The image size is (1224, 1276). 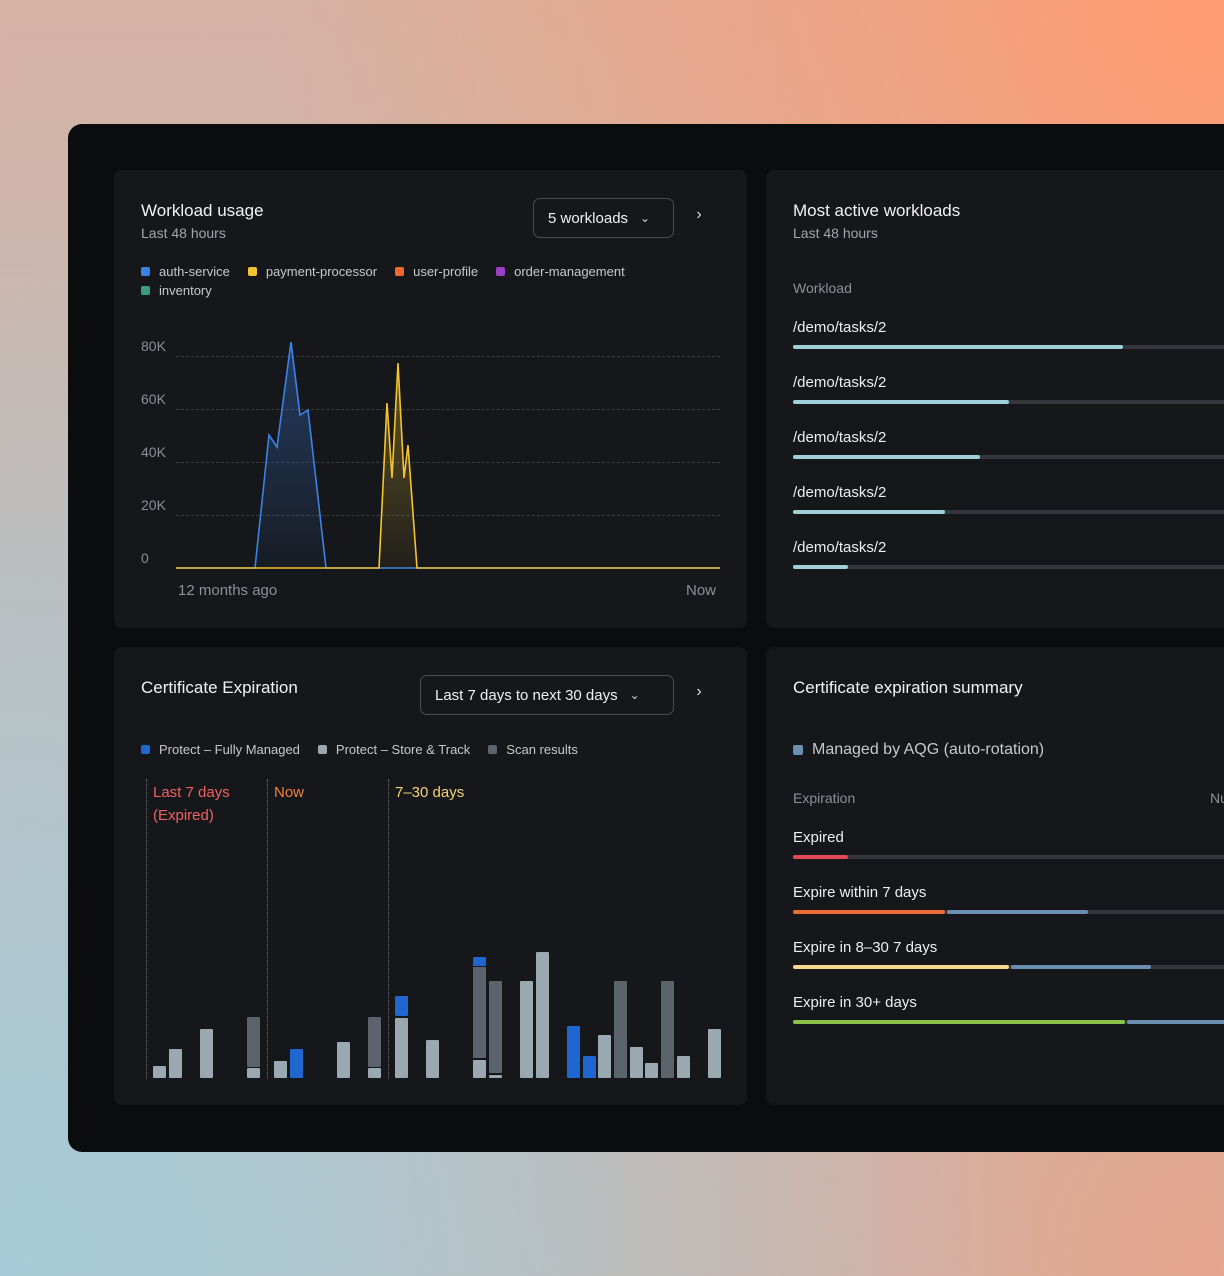 I want to click on date-range-select: Last 7 days to next 30 days ⌄, so click(x=547, y=695).